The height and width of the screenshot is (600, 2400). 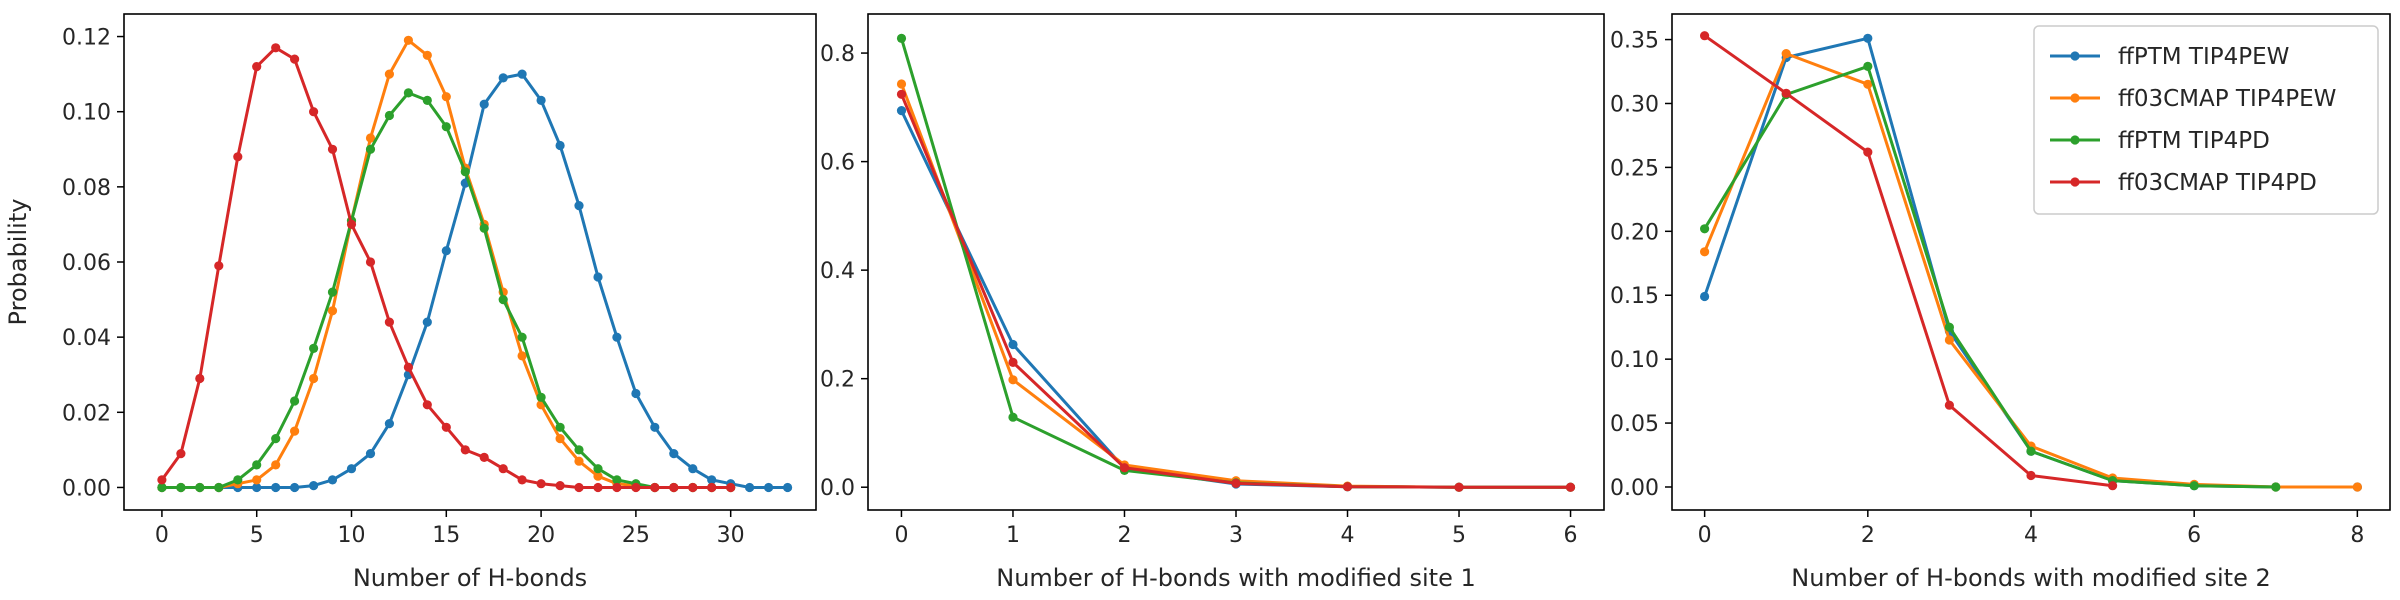 I want to click on legend-entry: ff03CMAP TIP4PEW, so click(x=2227, y=99).